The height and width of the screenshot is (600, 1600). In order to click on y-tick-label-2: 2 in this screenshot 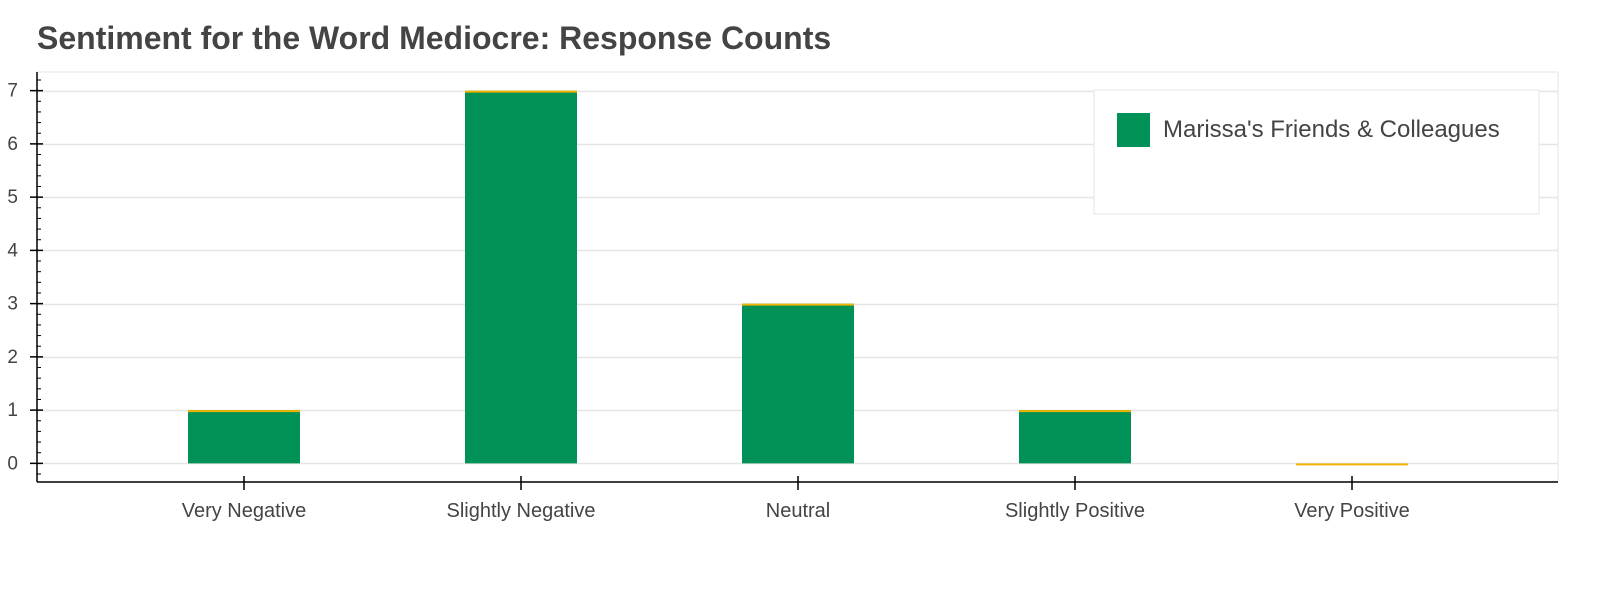, I will do `click(12, 357)`.